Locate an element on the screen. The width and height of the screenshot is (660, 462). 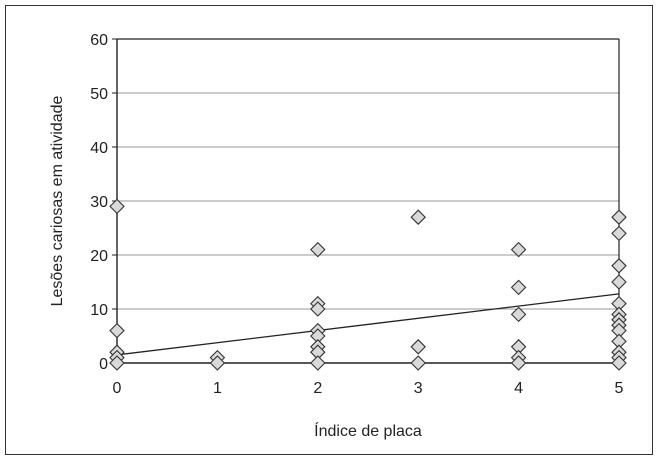
y-tick-label: 20 is located at coordinates (99, 256).